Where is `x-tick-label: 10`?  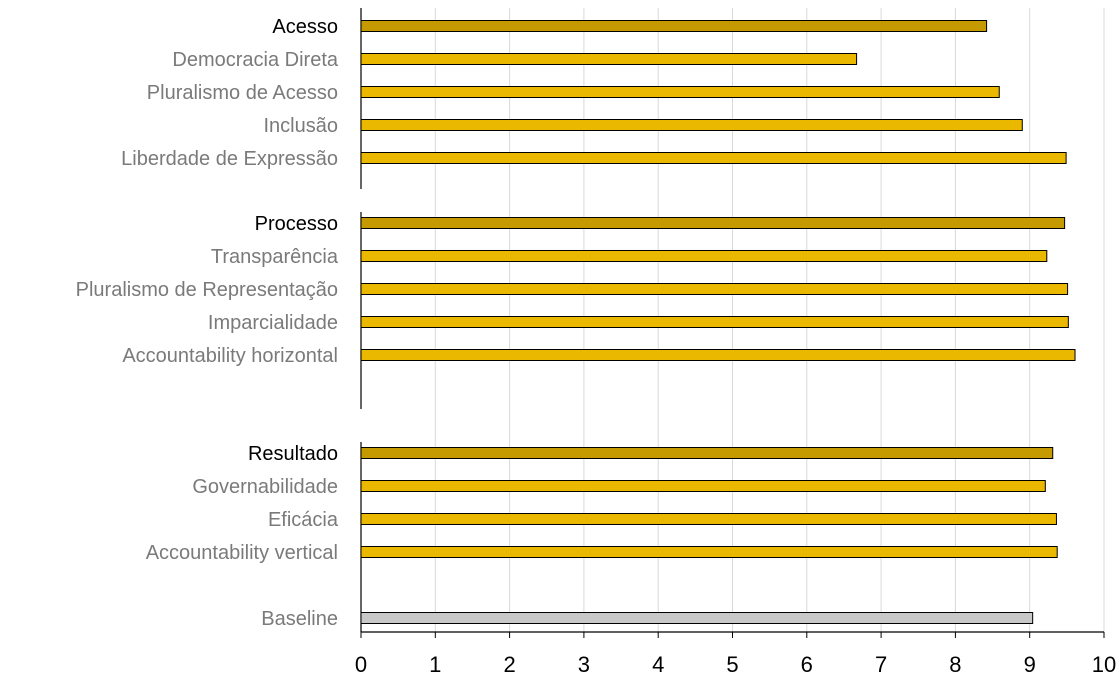 x-tick-label: 10 is located at coordinates (1104, 664).